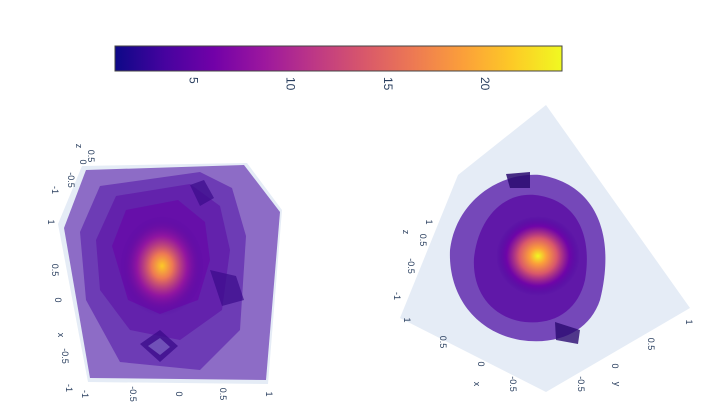 Image resolution: width=712 pixels, height=415 pixels. I want to click on left-bottom-tick-label: -0.5, so click(133, 394).